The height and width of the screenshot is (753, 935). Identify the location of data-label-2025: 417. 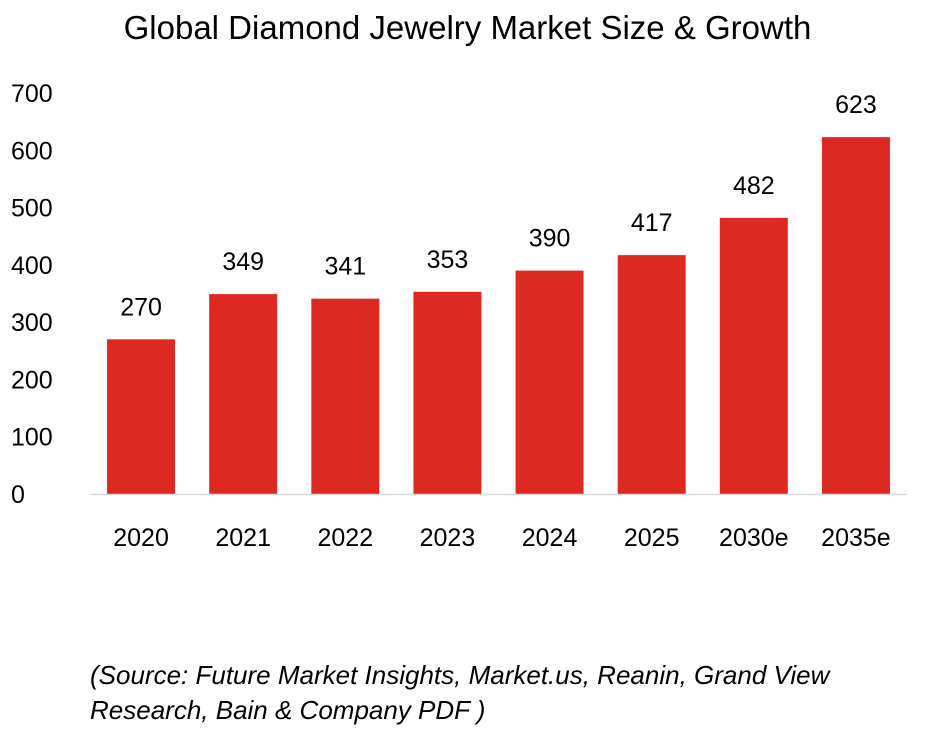
(652, 223).